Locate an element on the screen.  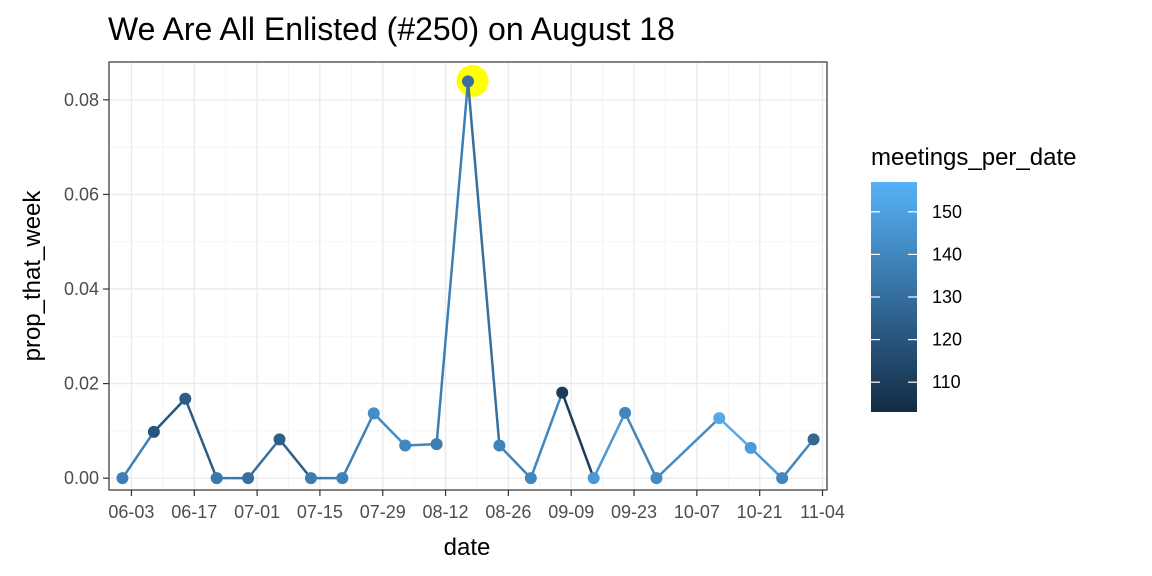
y-tick-label: 0.06 is located at coordinates (81, 194).